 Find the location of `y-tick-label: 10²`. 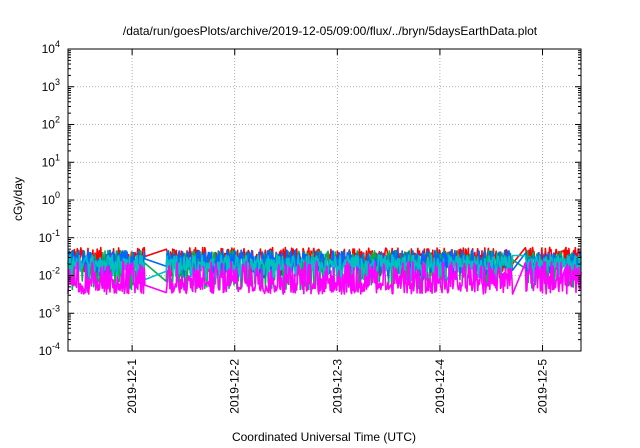

y-tick-label: 10² is located at coordinates (51, 123).